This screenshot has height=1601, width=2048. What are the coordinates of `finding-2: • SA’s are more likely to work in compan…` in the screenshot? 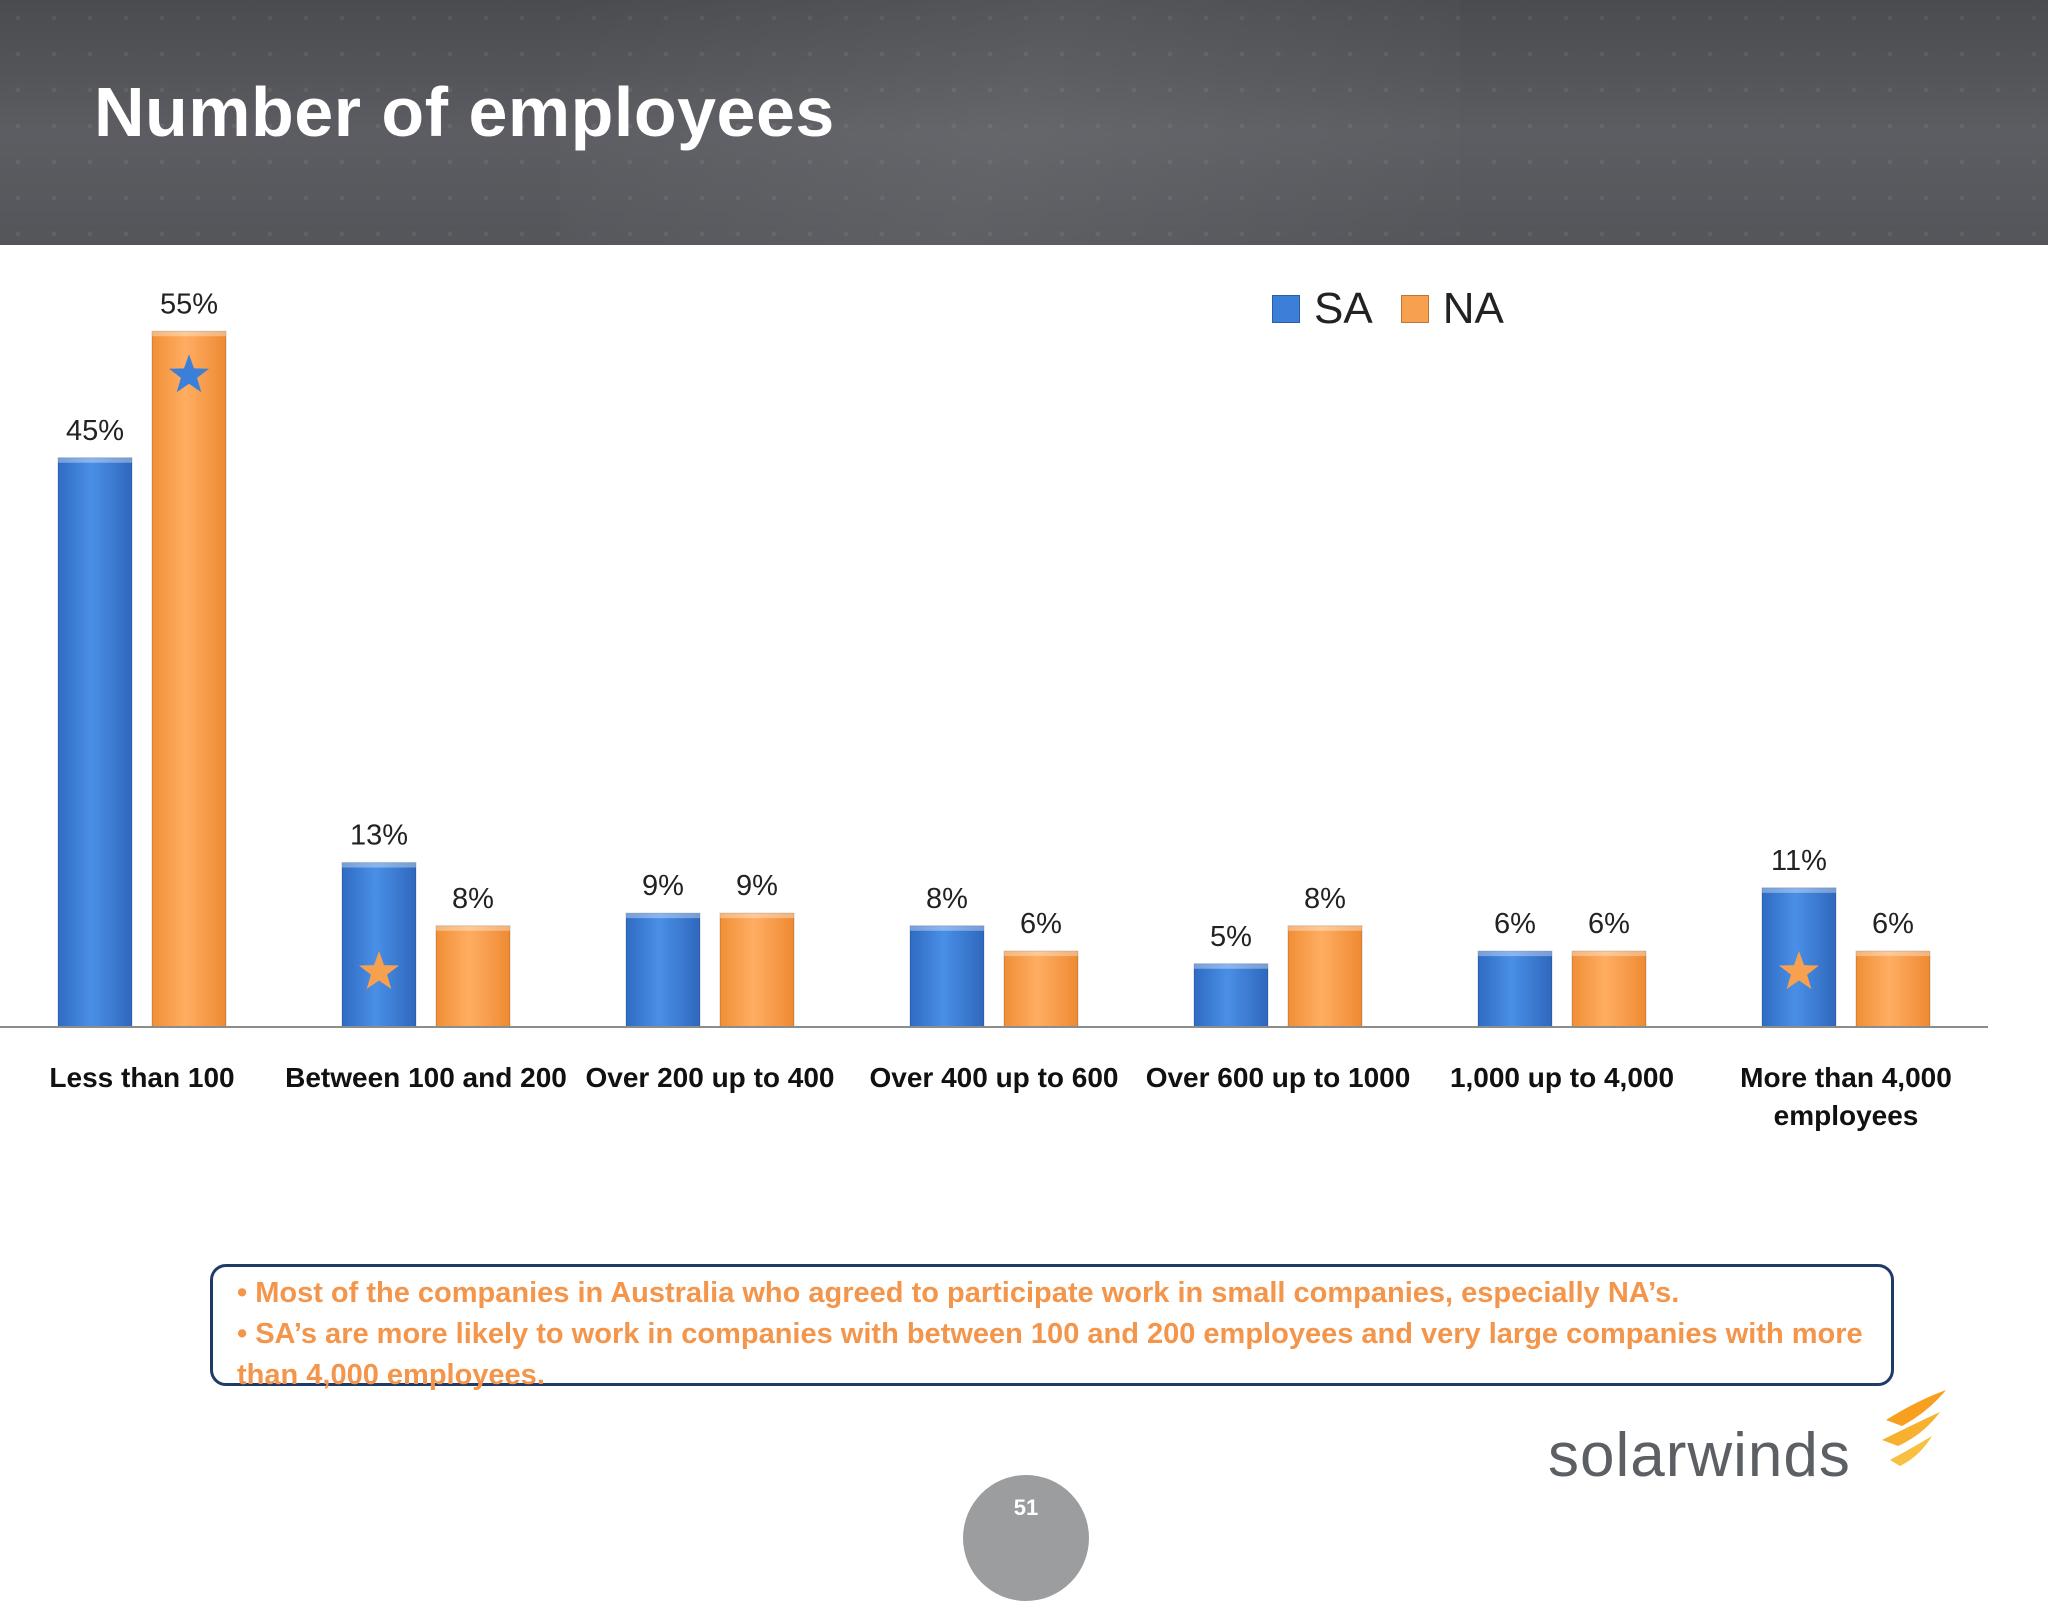 It's located at (1050, 1354).